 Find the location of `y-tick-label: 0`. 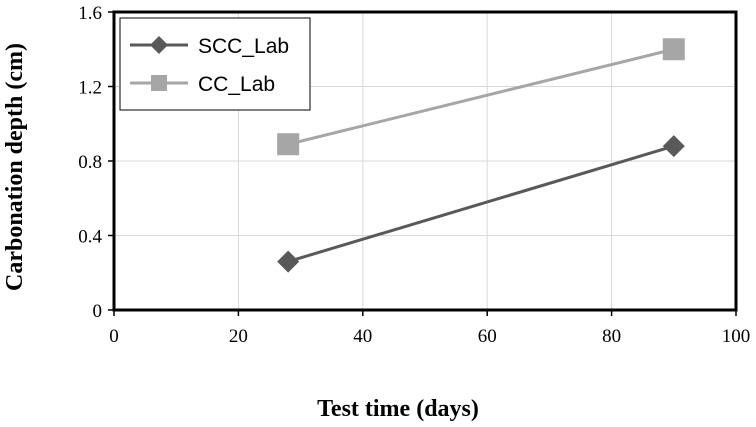

y-tick-label: 0 is located at coordinates (98, 311).